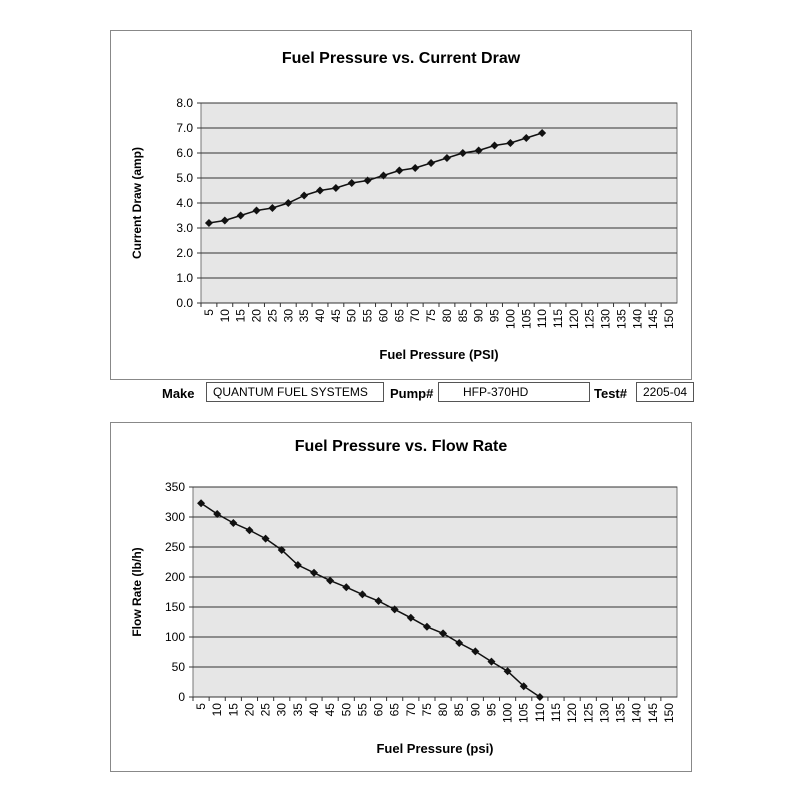 The width and height of the screenshot is (800, 800). I want to click on y-tick-label: 0, so click(181, 697).